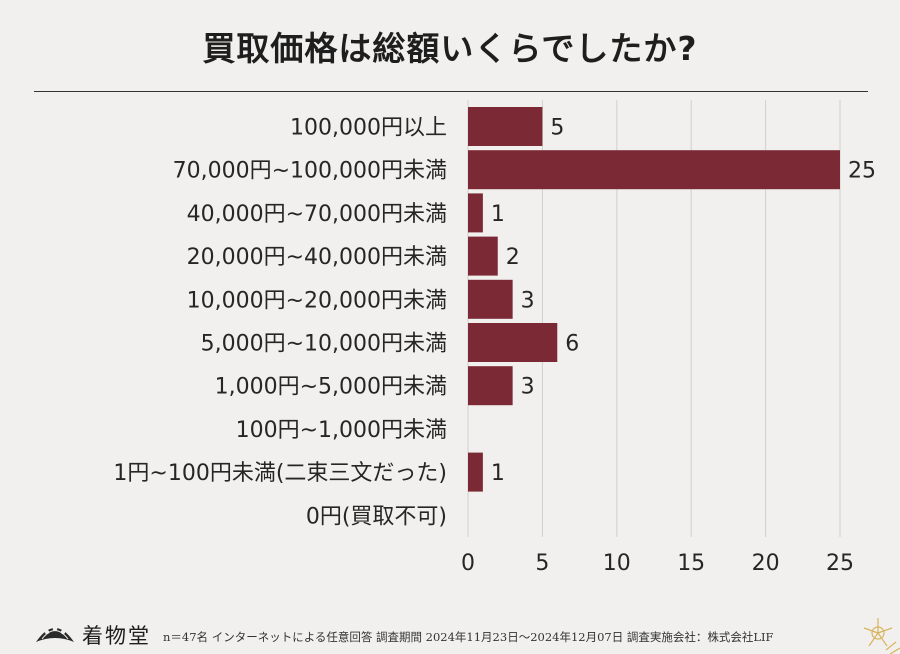 This screenshot has width=900, height=654. Describe the element at coordinates (468, 563) in the screenshot. I see `x-tick-label: 0` at that location.